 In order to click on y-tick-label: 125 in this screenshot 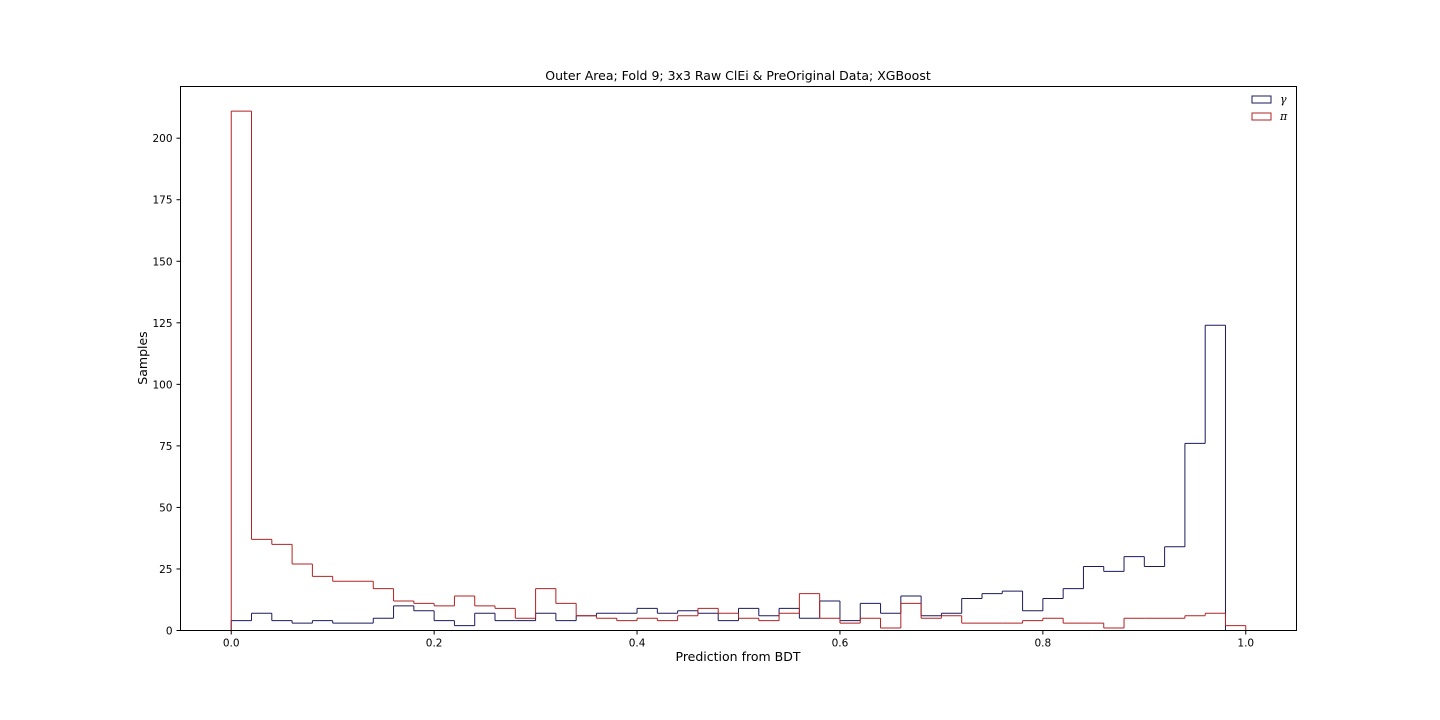, I will do `click(162, 324)`.